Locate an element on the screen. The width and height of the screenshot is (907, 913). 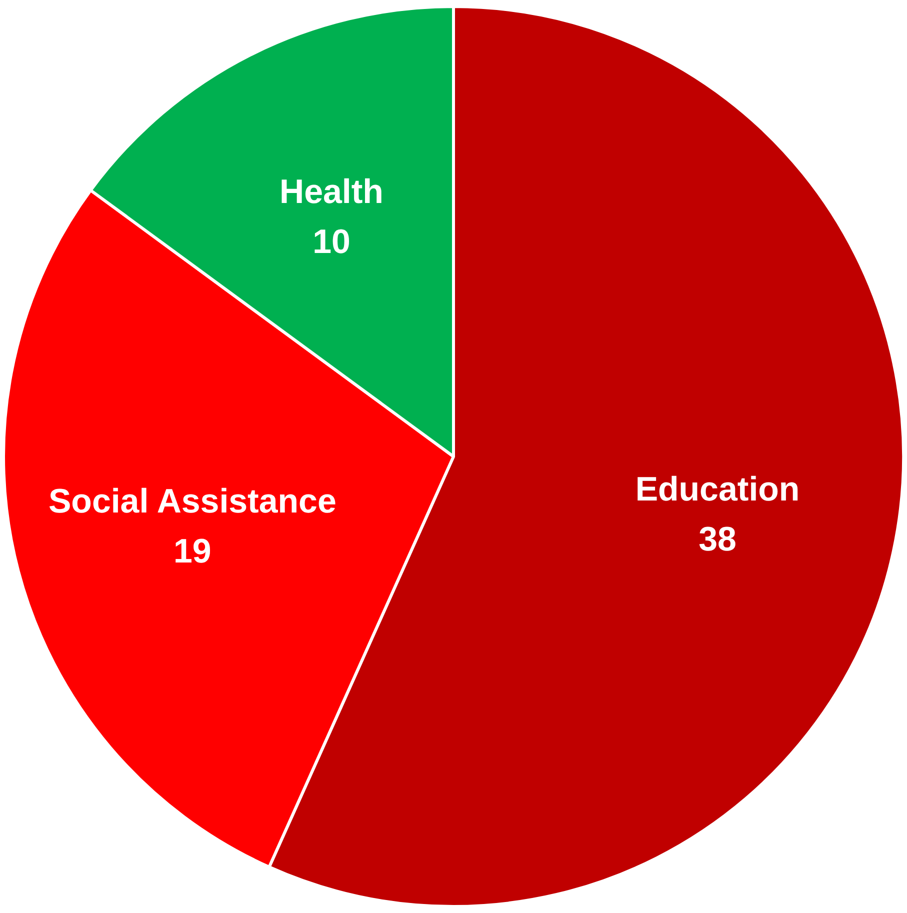
slice-label: Social Assistance is located at coordinates (192, 501).